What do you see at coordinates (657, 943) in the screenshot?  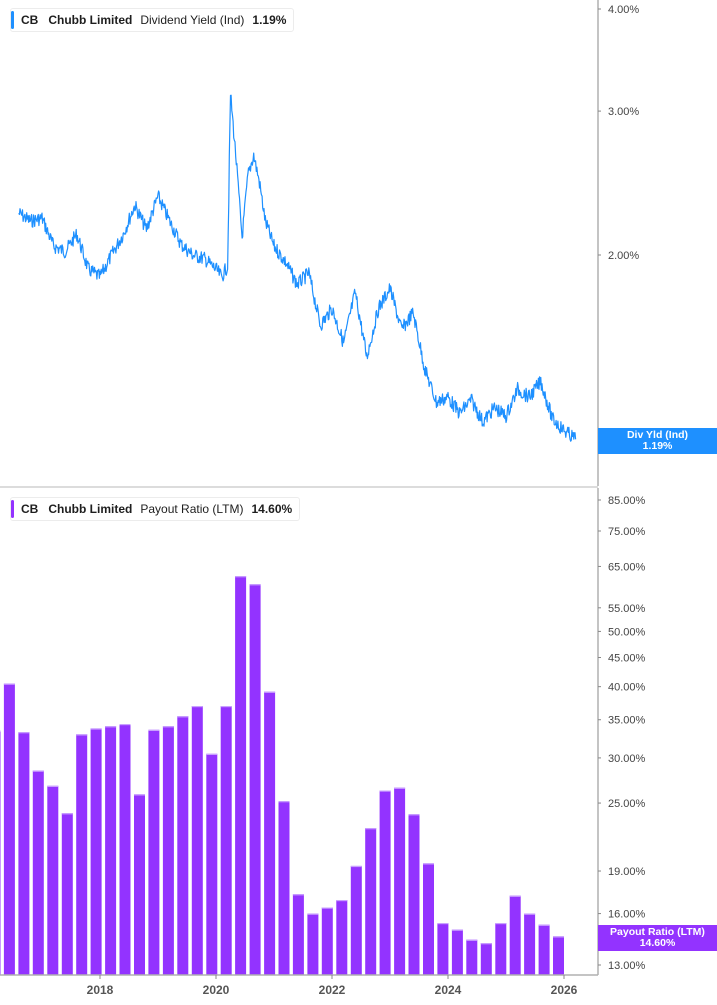 I see `flag-value: 14.60%` at bounding box center [657, 943].